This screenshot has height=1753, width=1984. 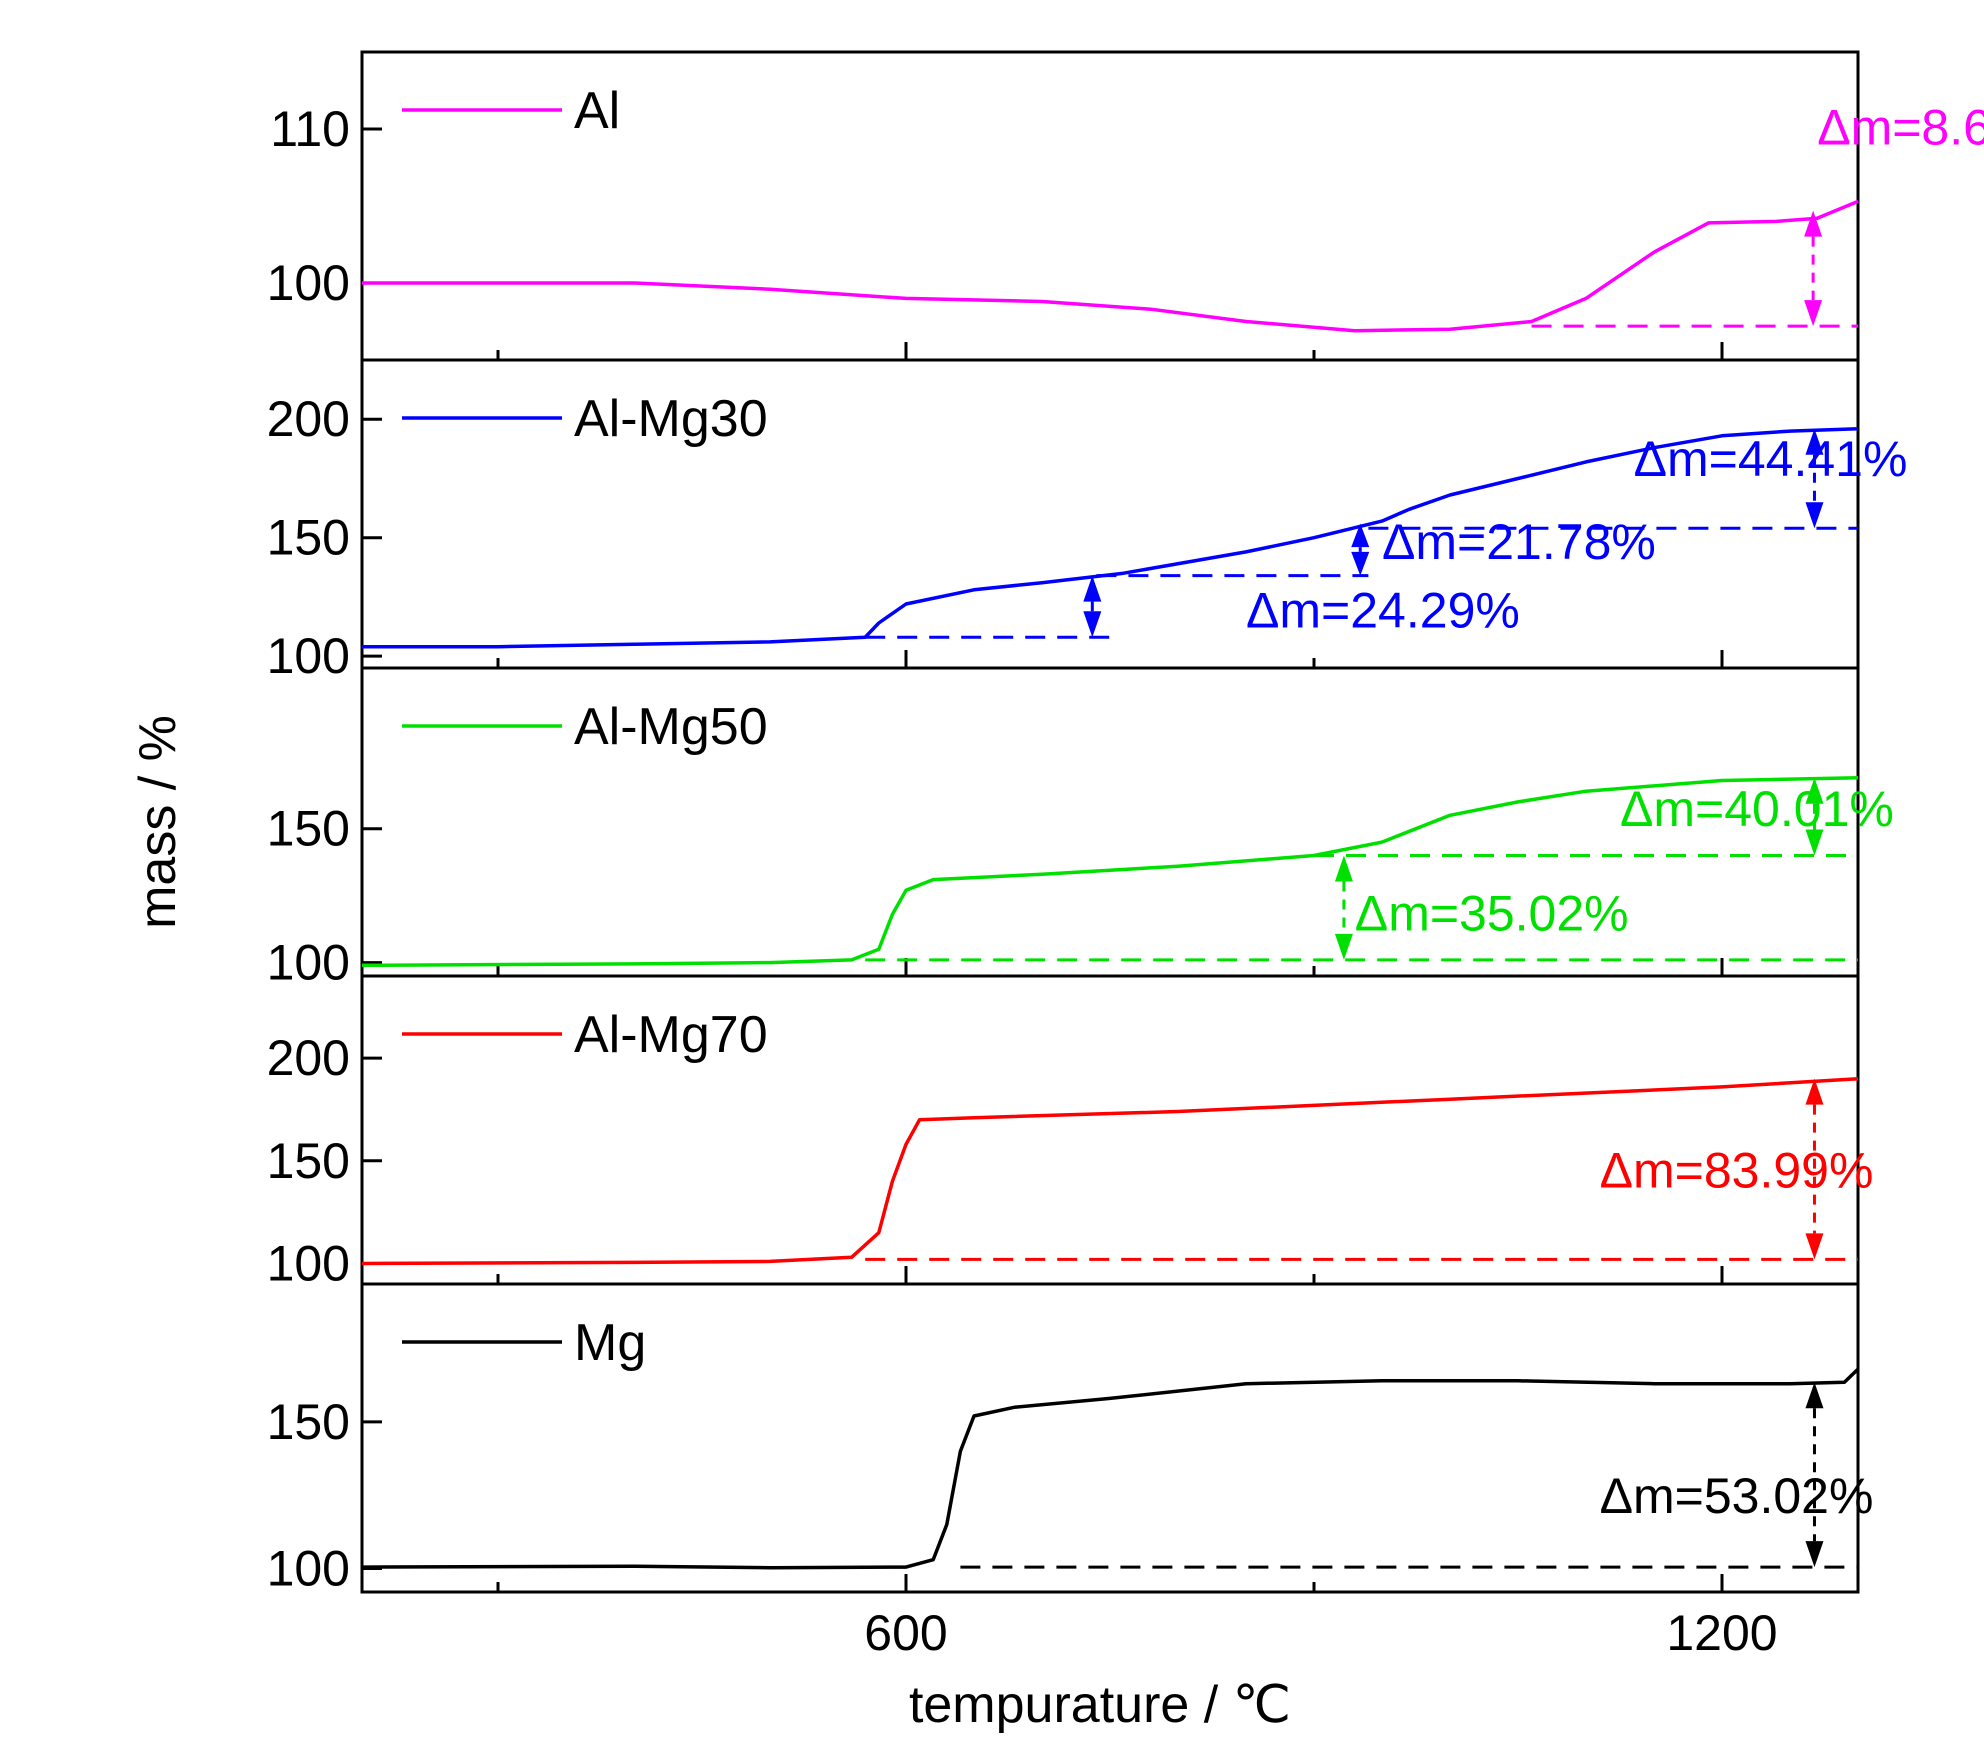 I want to click on x-tick-label: 600, so click(x=905, y=1633).